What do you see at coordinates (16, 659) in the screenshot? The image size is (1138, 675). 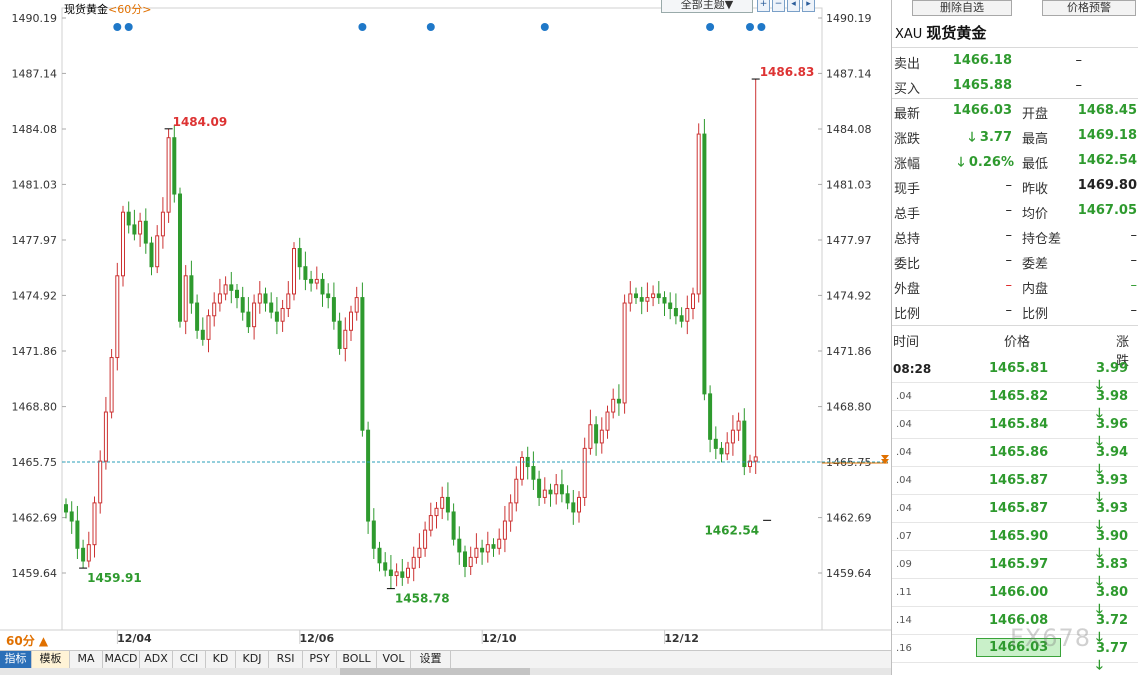 I see `tab-indicators: 指标` at bounding box center [16, 659].